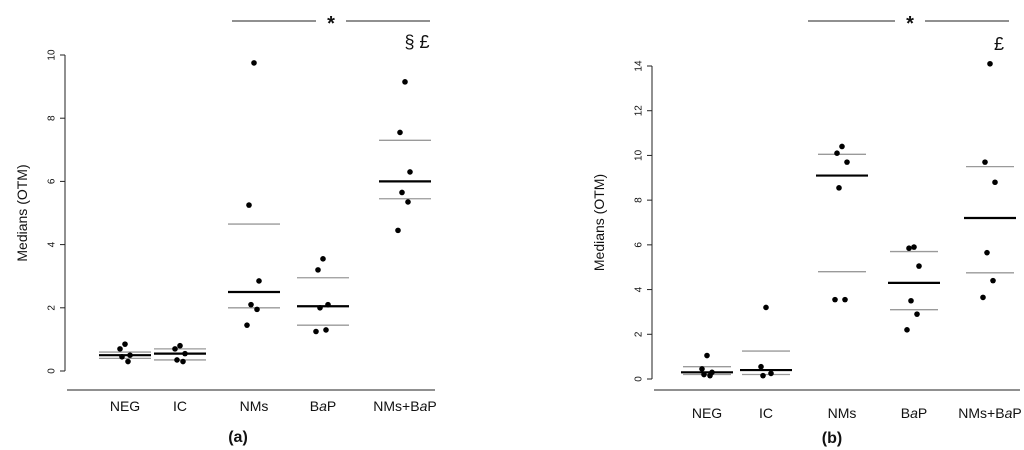  Describe the element at coordinates (832, 438) in the screenshot. I see `panel-label: (b)` at that location.